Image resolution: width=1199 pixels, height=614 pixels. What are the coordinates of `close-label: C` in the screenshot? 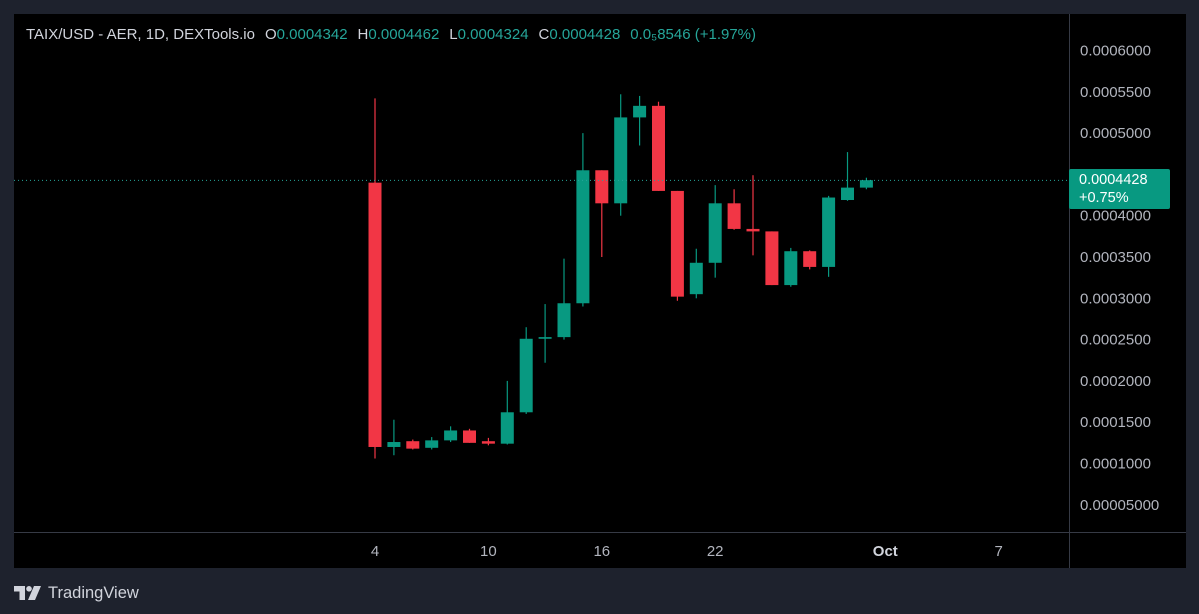 It's located at (544, 34).